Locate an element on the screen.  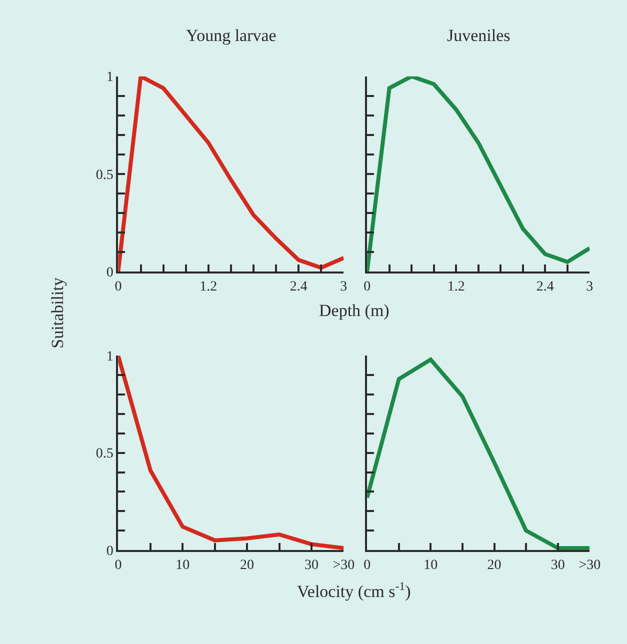
y-axis-title: Suitability is located at coordinates (57, 312).